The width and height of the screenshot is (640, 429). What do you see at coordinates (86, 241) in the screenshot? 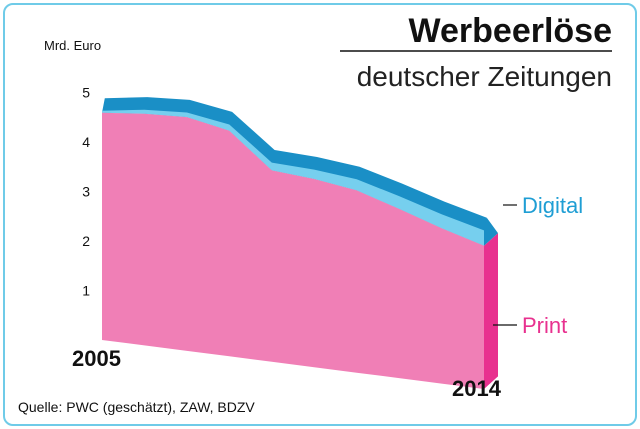
I see `y-tick-label: 2` at bounding box center [86, 241].